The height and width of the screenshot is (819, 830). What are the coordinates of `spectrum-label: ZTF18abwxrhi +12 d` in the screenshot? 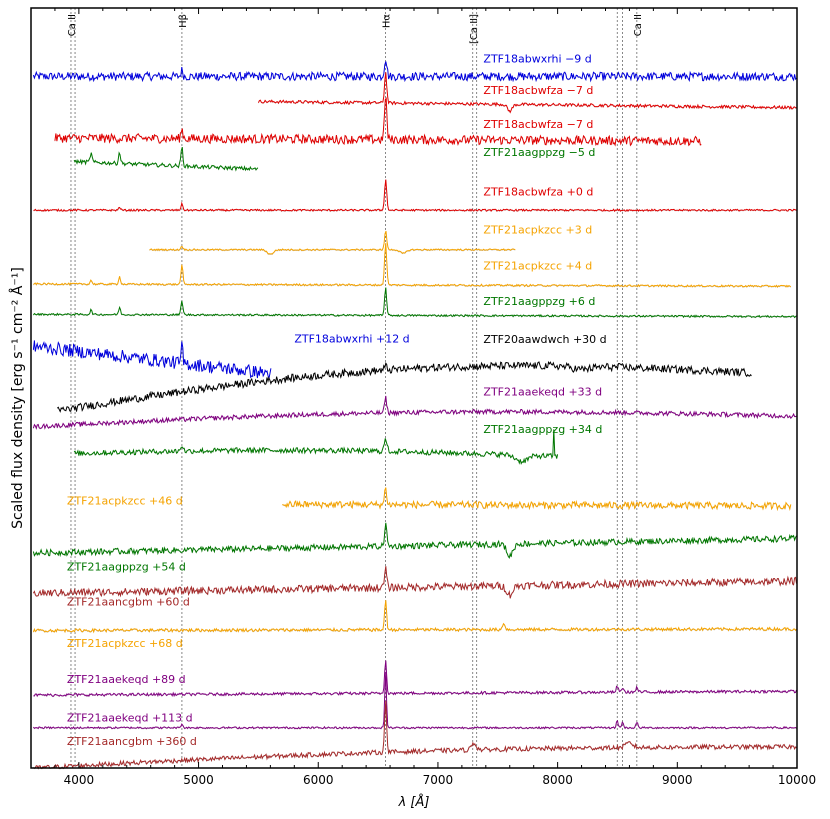 It's located at (351, 338).